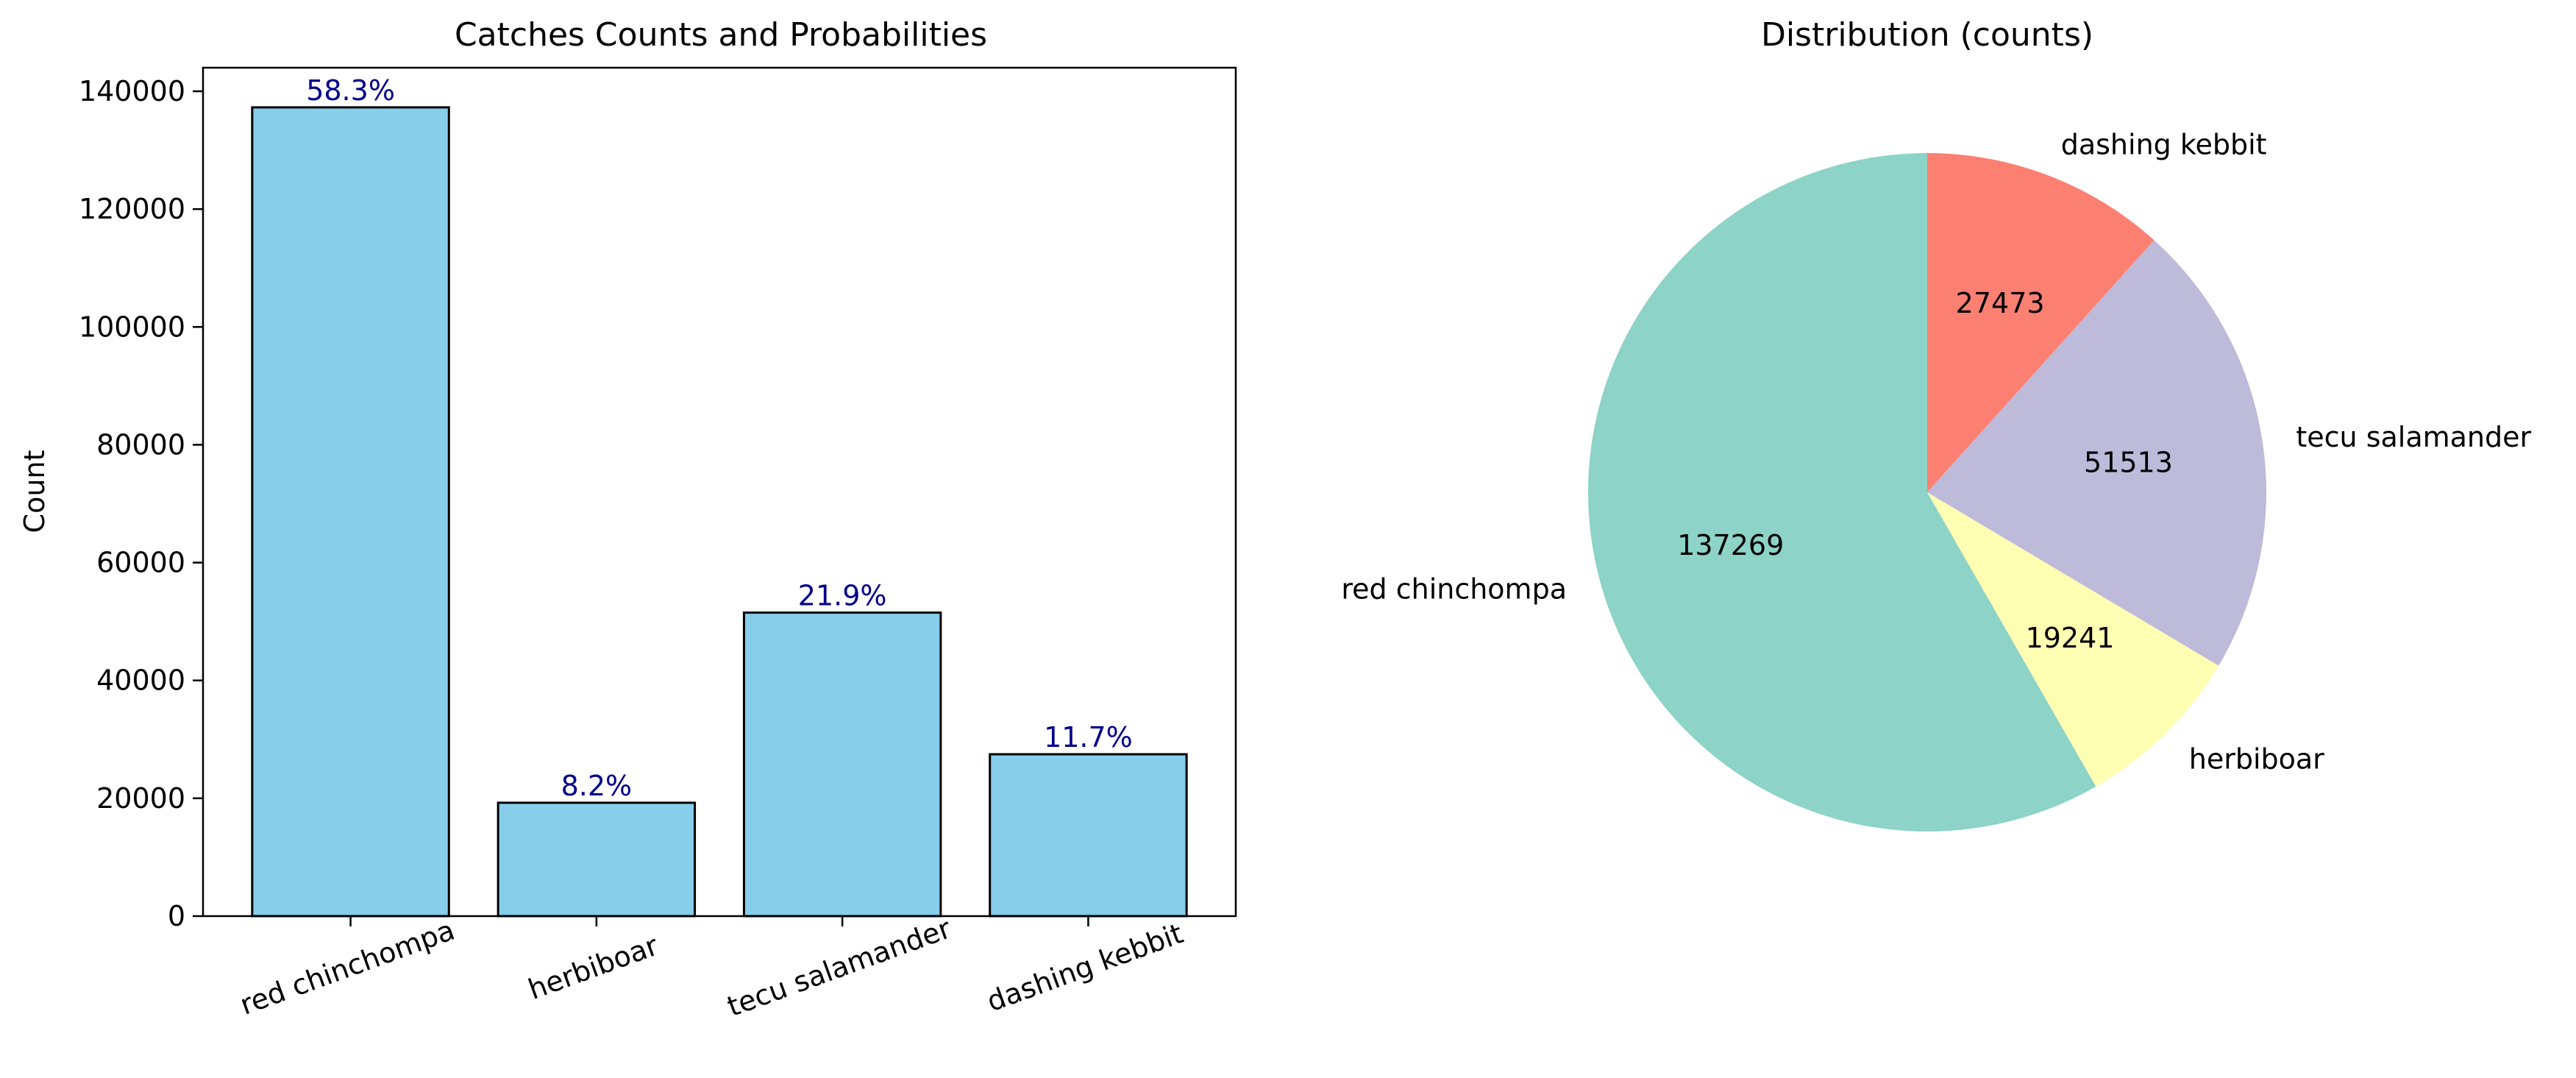 The image size is (2576, 1078). What do you see at coordinates (593, 968) in the screenshot?
I see `x-tick-label: herbiboar` at bounding box center [593, 968].